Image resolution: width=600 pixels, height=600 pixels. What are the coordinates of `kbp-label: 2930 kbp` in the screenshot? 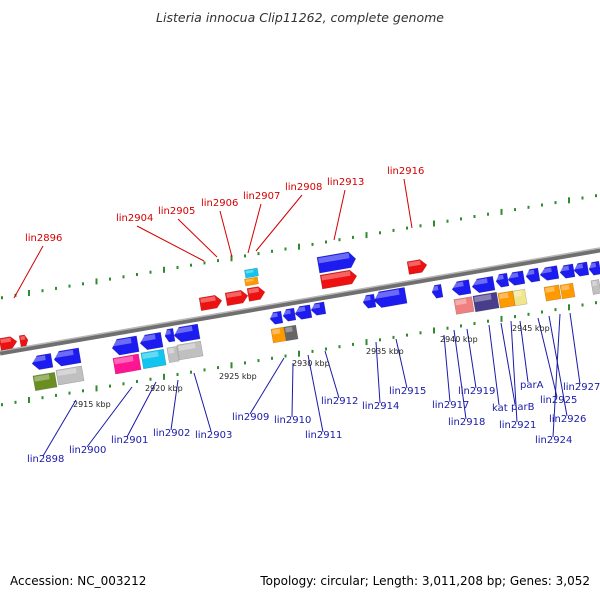 It's located at (311, 363).